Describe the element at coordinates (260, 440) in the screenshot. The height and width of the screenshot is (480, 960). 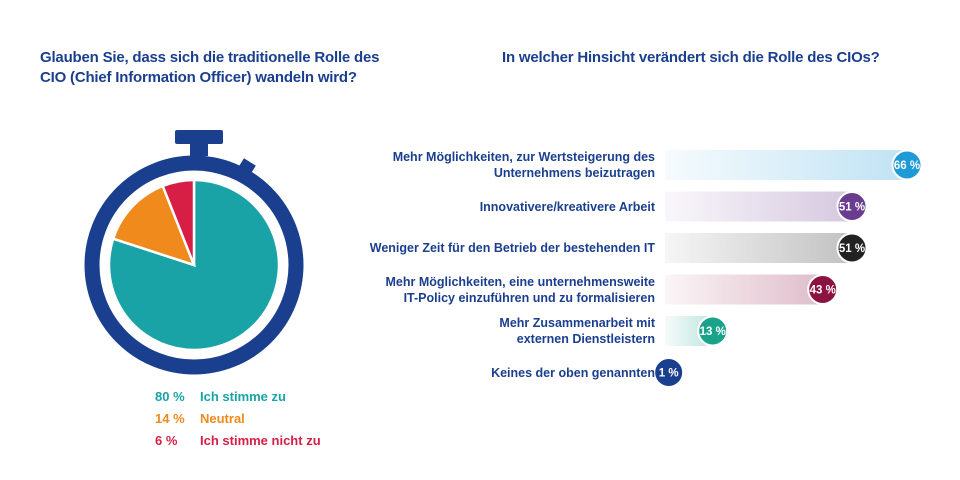
I see `legend-label: Ich stimme nicht zu` at that location.